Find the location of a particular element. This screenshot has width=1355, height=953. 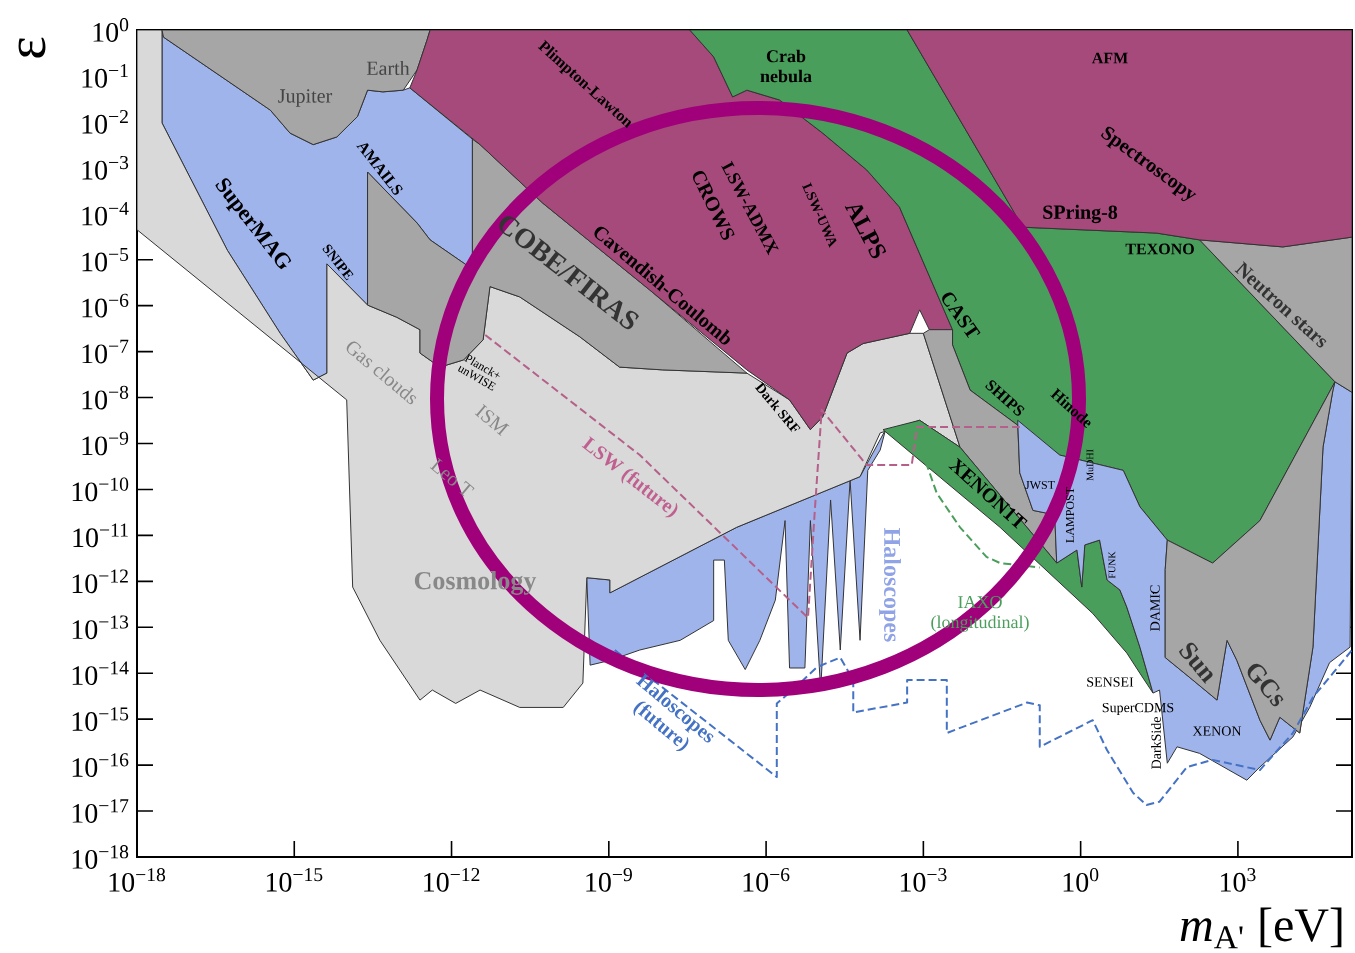

y-tick-label: 10$^{−17}$ is located at coordinates (100, 811).